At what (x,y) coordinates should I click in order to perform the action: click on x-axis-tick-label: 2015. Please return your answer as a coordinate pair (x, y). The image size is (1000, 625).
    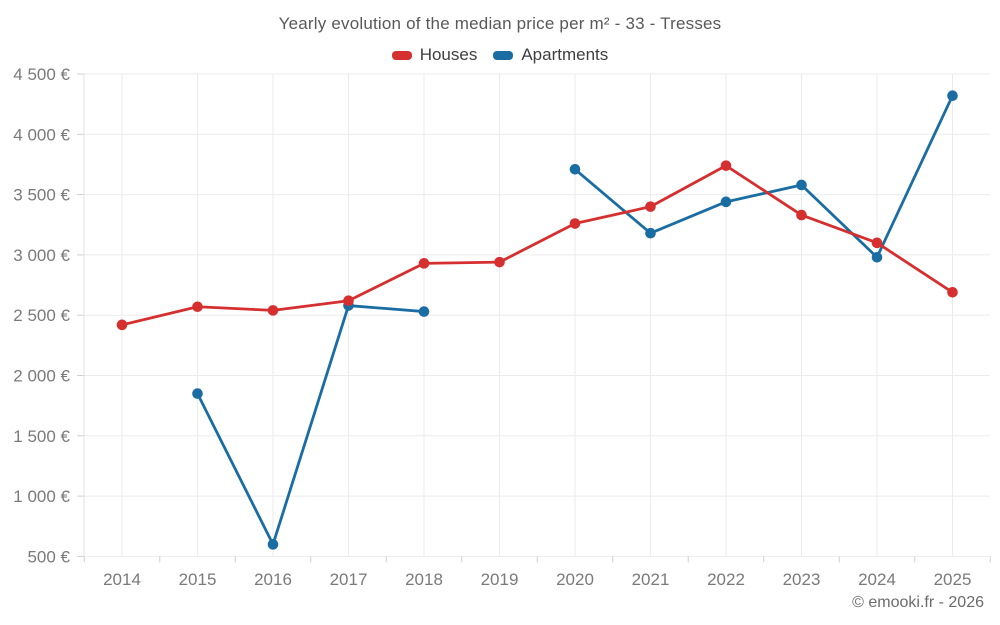
    Looking at the image, I should click on (198, 579).